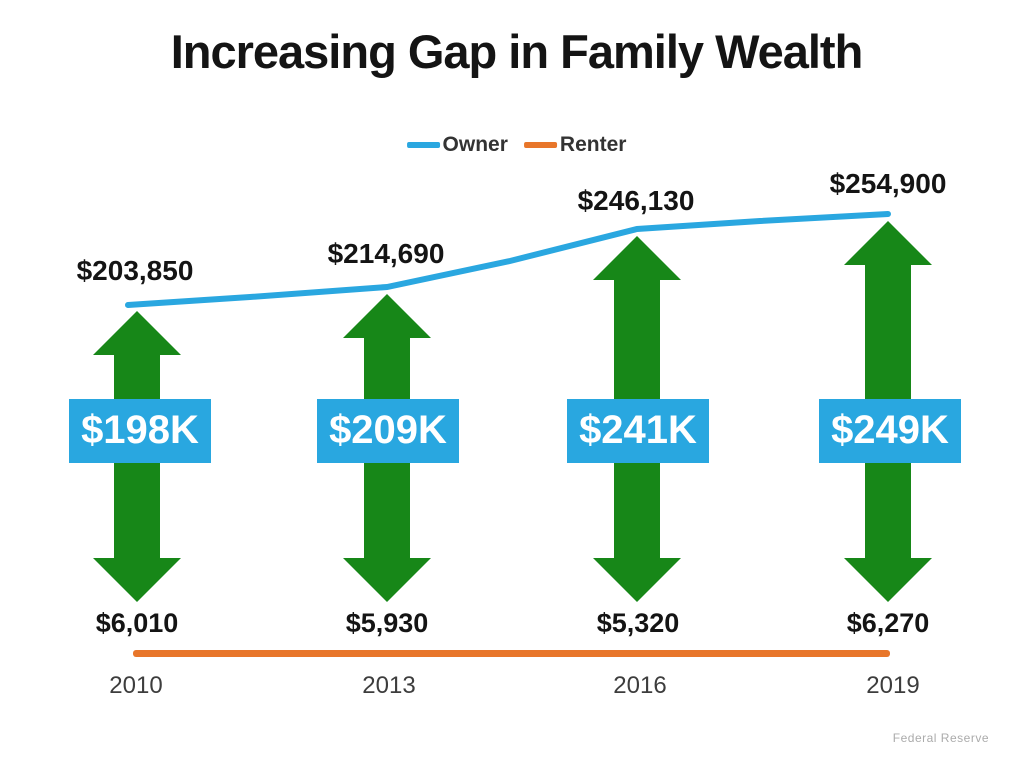 This screenshot has width=1033, height=774. I want to click on chart-title: Increasing Gap in Family Wealth, so click(517, 51).